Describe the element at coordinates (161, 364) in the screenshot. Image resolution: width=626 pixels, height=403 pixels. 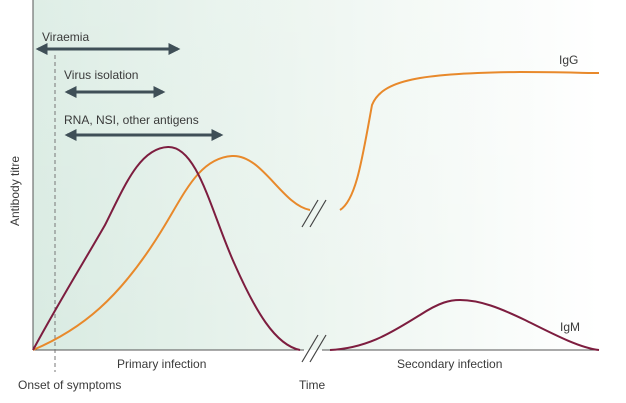
I see `primary-infection-label: Primary infection` at that location.